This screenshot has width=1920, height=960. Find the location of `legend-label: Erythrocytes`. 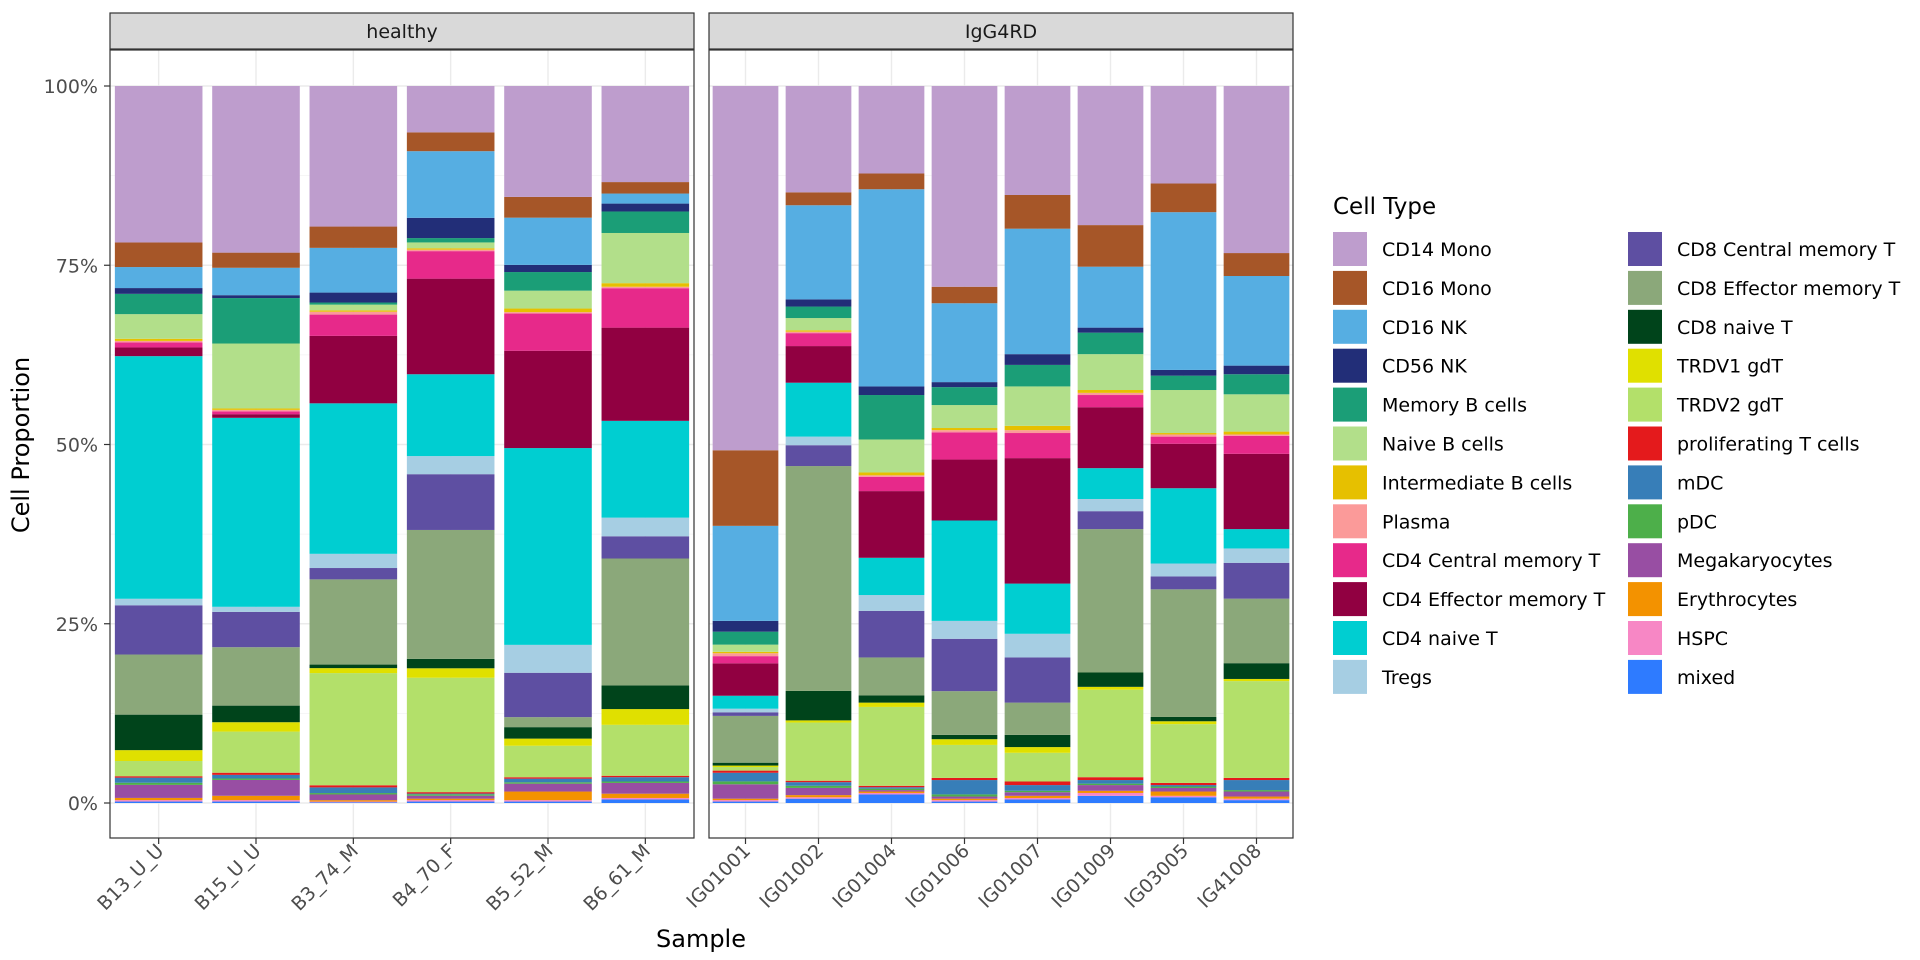

legend-label: Erythrocytes is located at coordinates (1737, 600).